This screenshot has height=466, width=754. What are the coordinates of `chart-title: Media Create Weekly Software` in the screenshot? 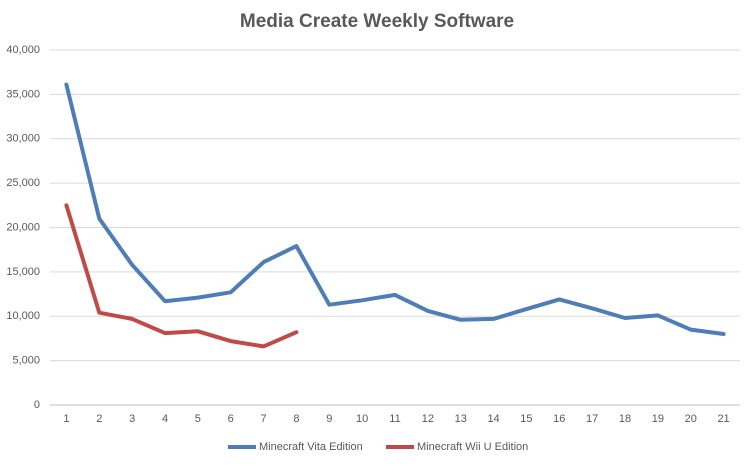 It's located at (377, 21).